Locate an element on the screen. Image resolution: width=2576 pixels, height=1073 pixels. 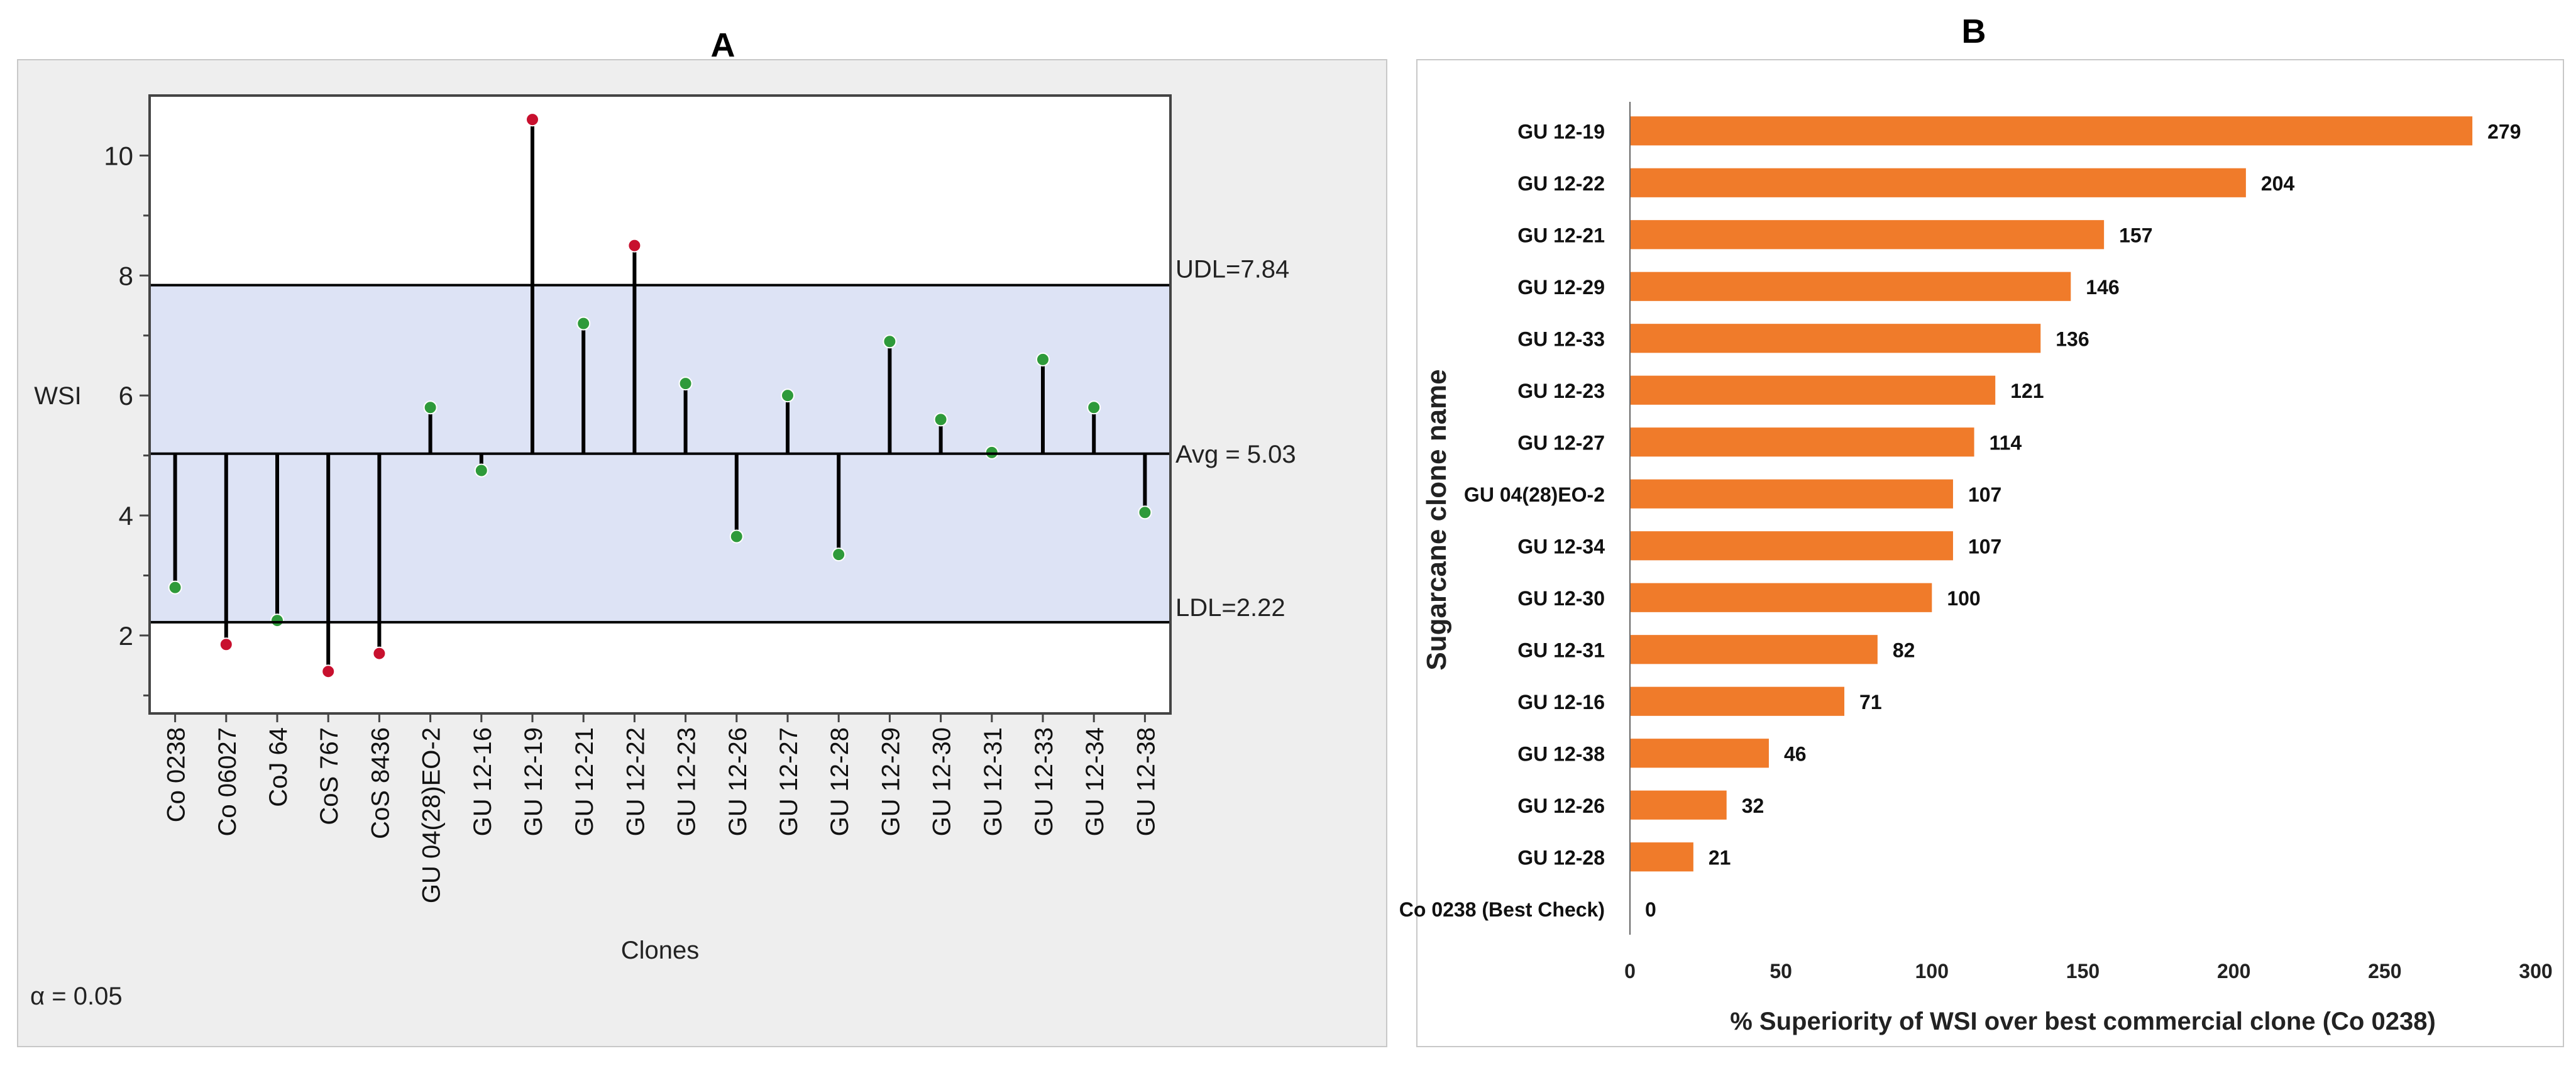
category-label: GU 12-21 is located at coordinates (1561, 235).